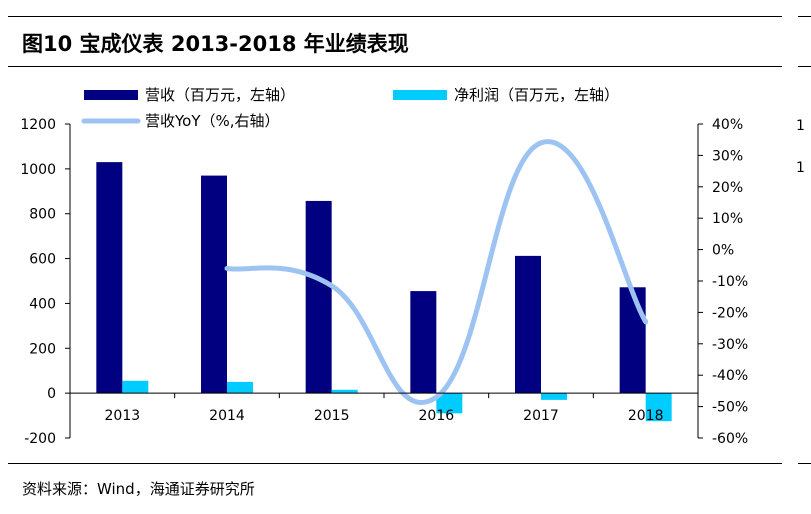 This screenshot has height=514, width=811. What do you see at coordinates (42, 349) in the screenshot?
I see `left-tick-label-200: 200` at bounding box center [42, 349].